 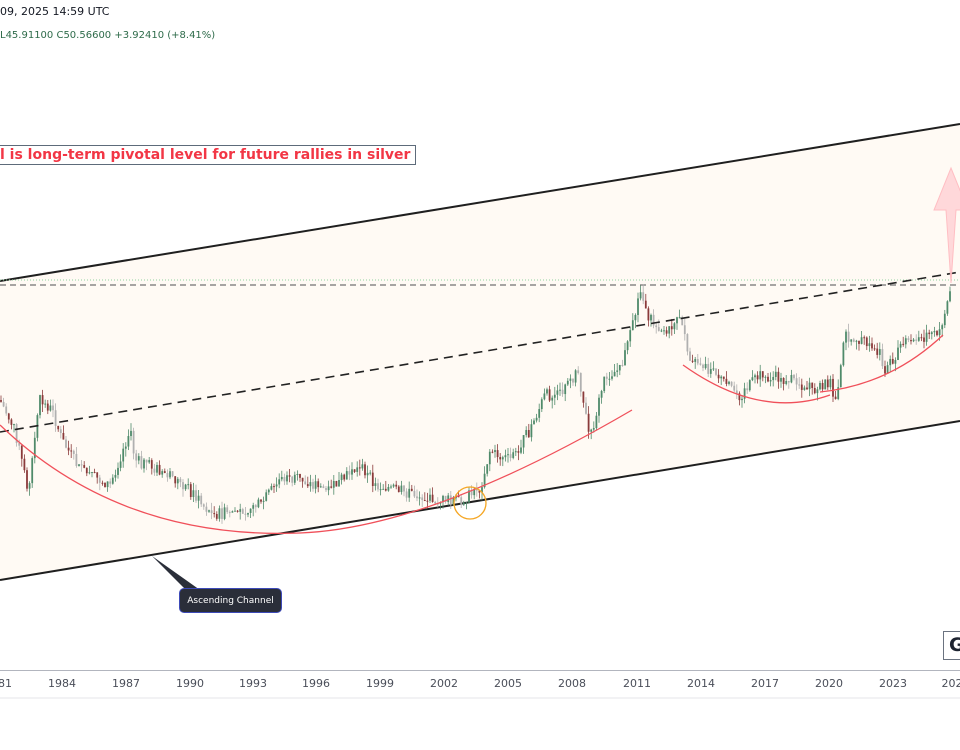 I want to click on tooltip-pointer, so click(x=176, y=573).